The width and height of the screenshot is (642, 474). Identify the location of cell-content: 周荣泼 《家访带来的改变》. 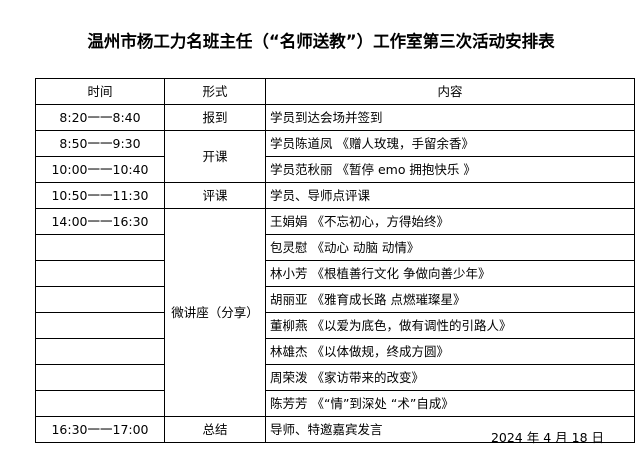
(450, 377).